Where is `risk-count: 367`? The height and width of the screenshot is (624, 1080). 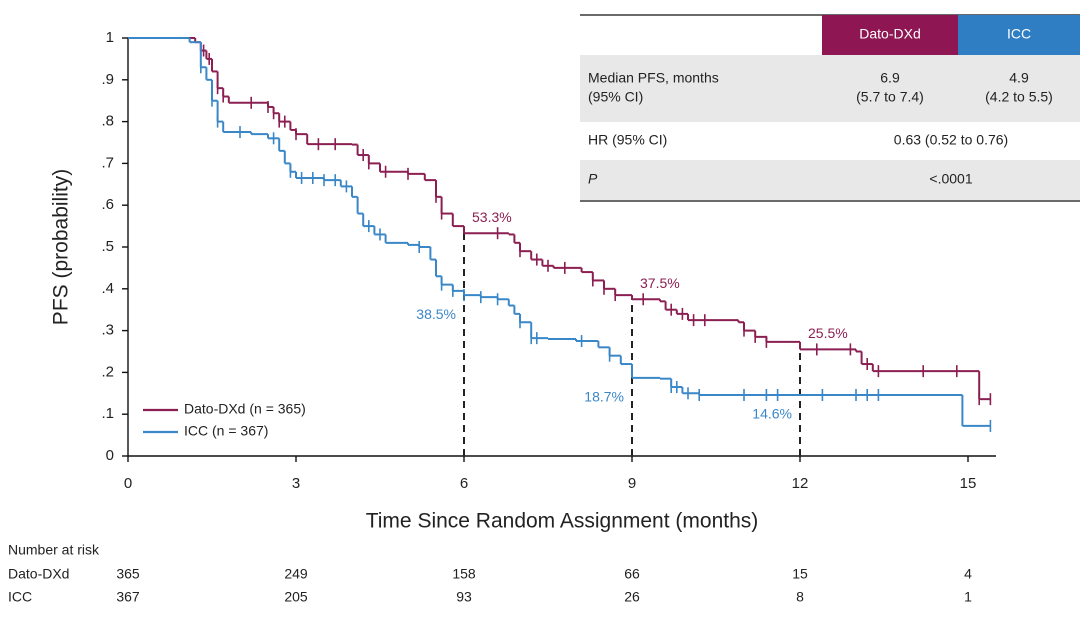 risk-count: 367 is located at coordinates (128, 597).